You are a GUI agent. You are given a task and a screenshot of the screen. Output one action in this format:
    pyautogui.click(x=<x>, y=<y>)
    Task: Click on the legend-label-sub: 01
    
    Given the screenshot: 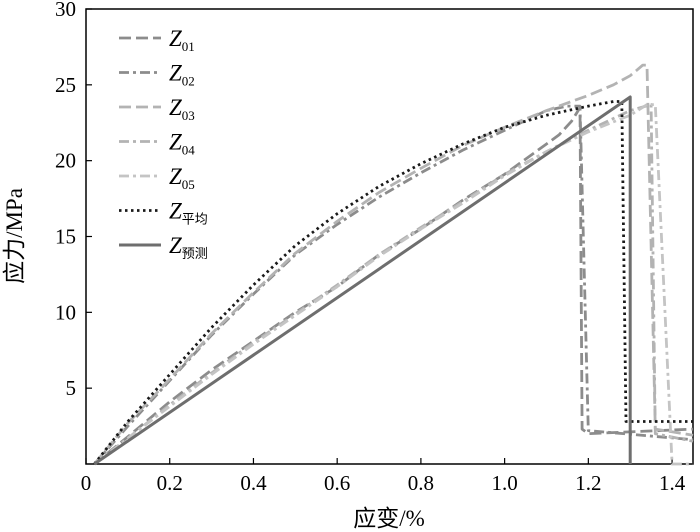 What is the action you would take?
    pyautogui.click(x=188, y=46)
    